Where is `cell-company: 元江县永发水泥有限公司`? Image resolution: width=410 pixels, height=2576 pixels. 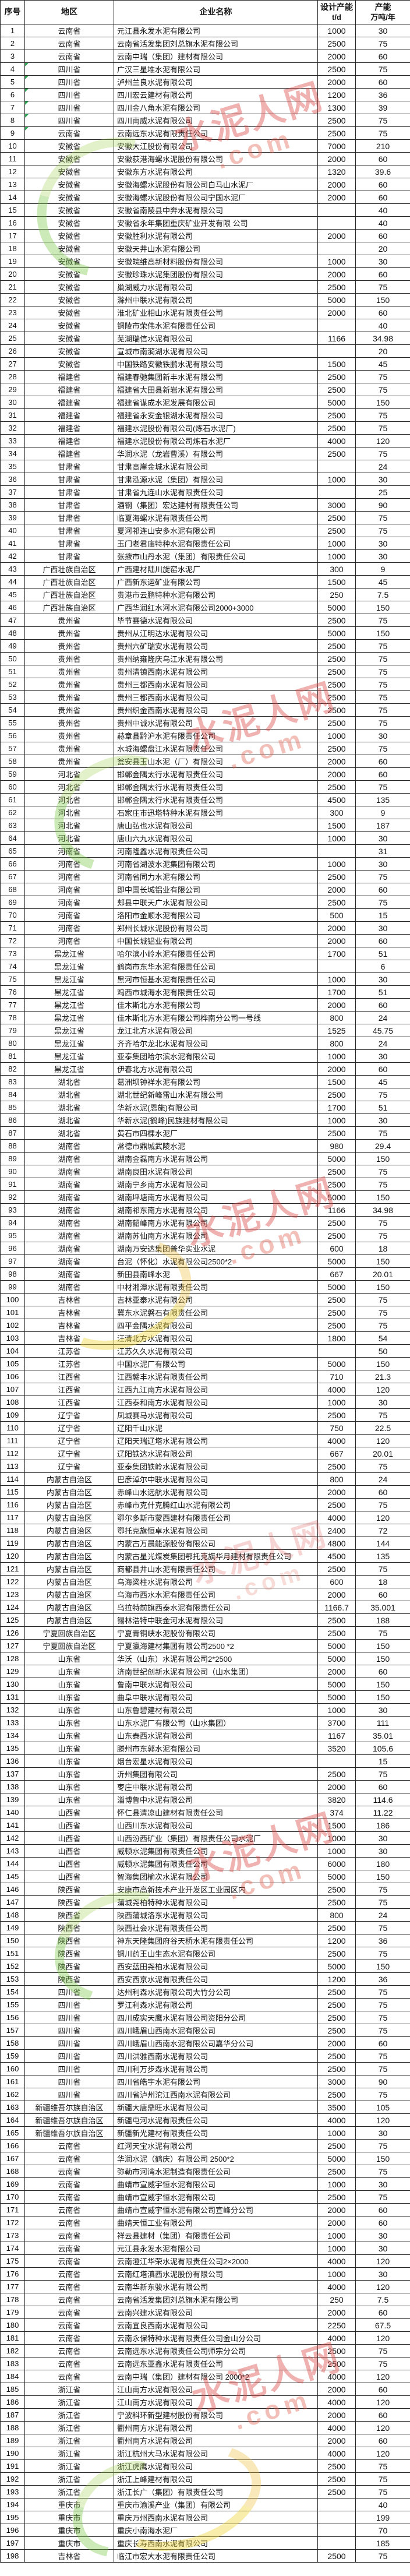 cell-company: 元江县永发水泥有限公司 is located at coordinates (216, 2248).